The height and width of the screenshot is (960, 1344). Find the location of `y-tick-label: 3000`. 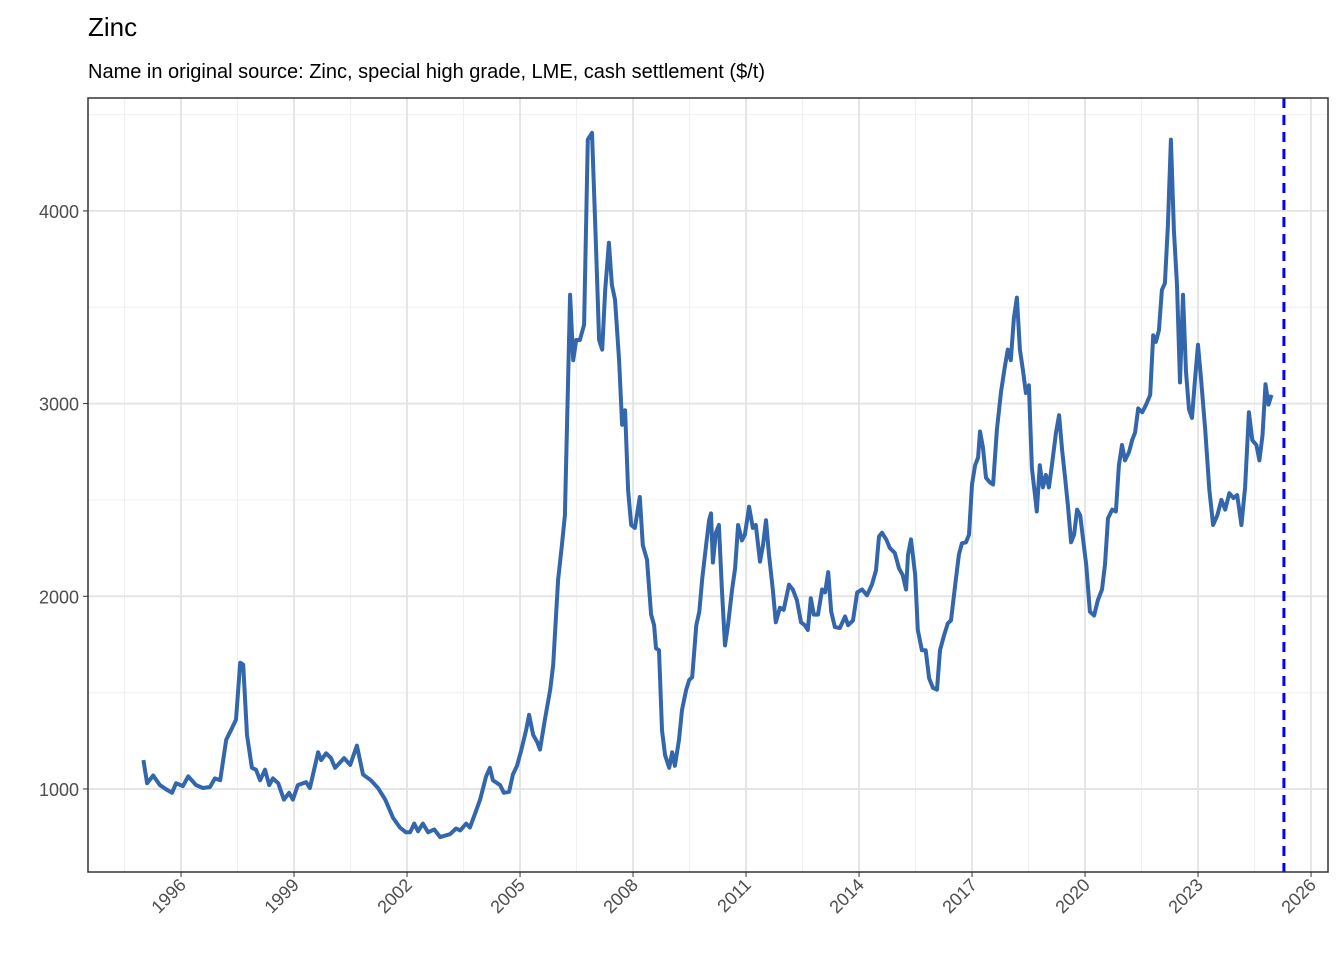

y-tick-label: 3000 is located at coordinates (59, 405).